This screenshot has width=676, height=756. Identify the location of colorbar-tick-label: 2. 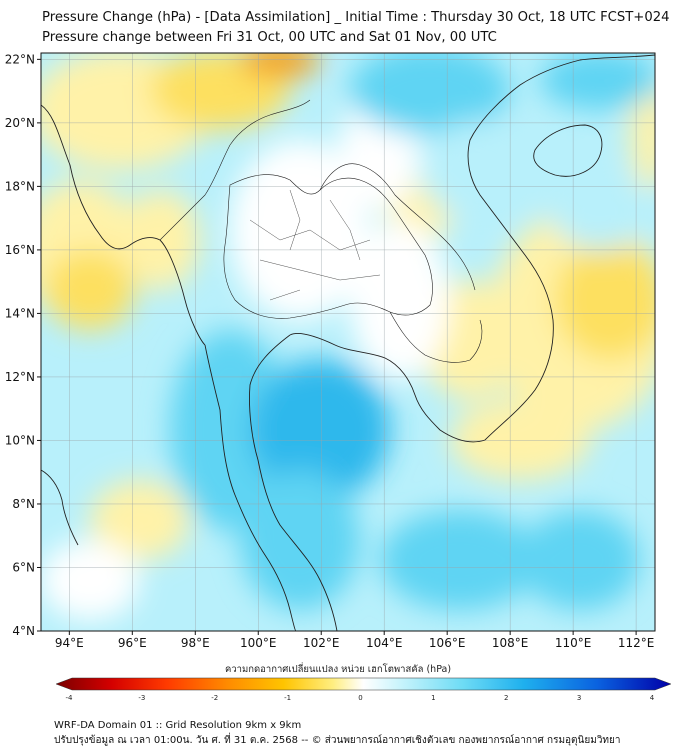
(506, 698).